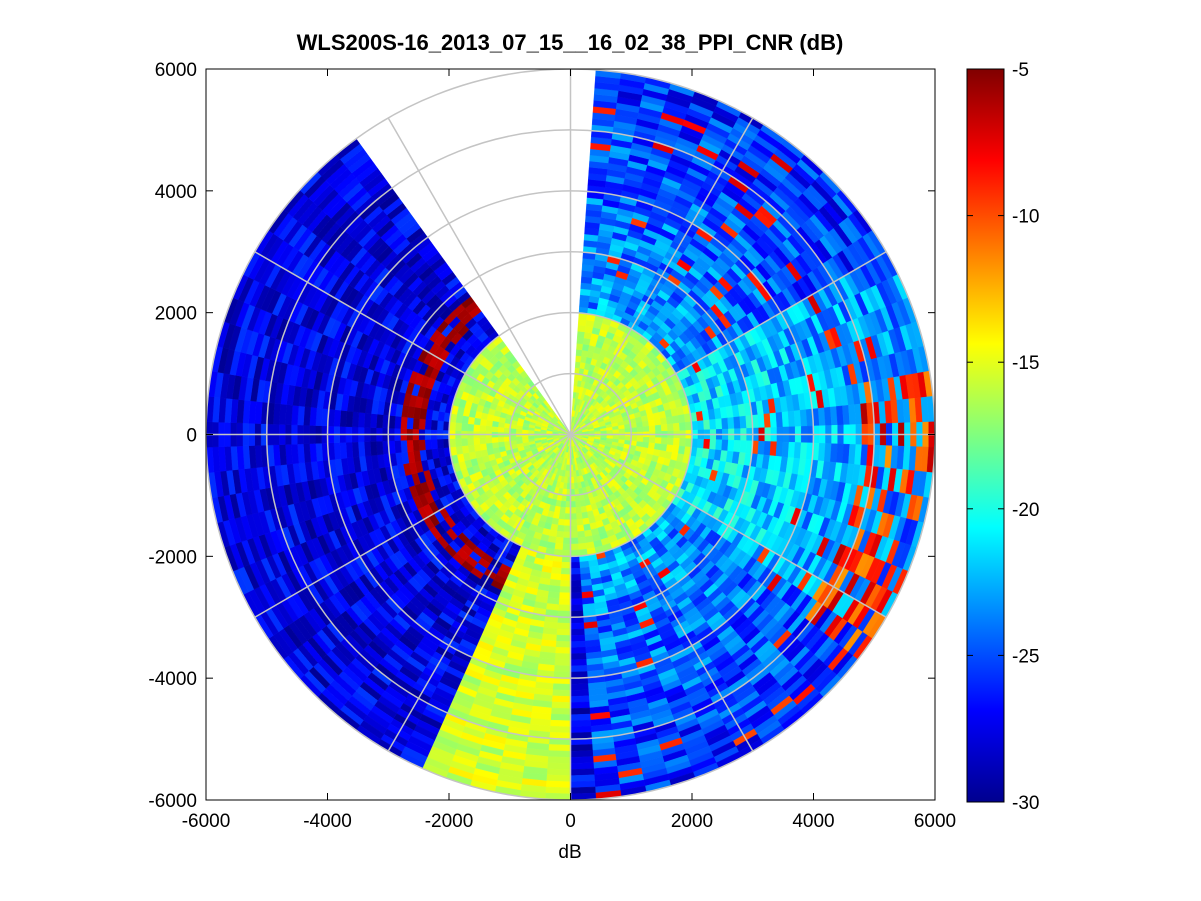 The image size is (1201, 901). I want to click on x-tick-label: -6000, so click(206, 821).